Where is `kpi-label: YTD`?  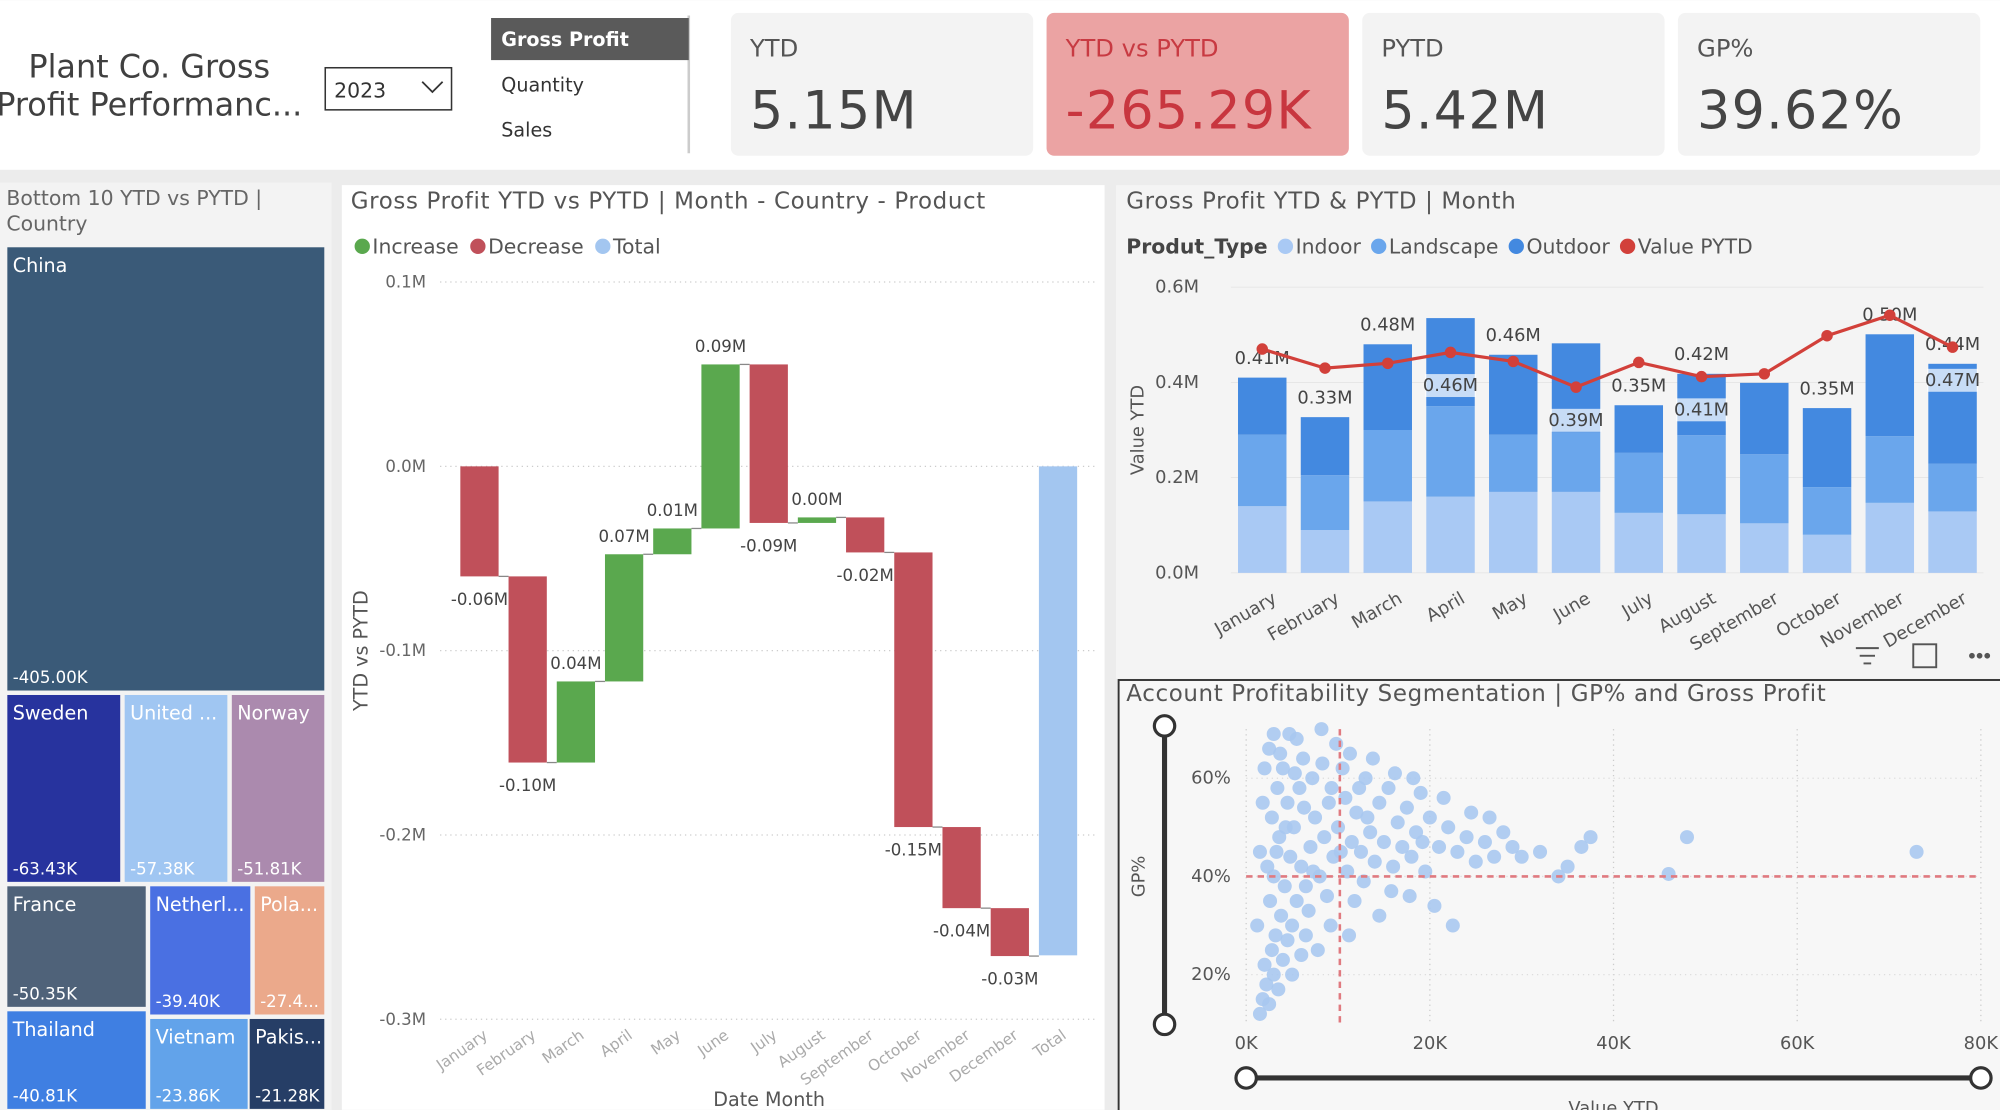 kpi-label: YTD is located at coordinates (773, 49).